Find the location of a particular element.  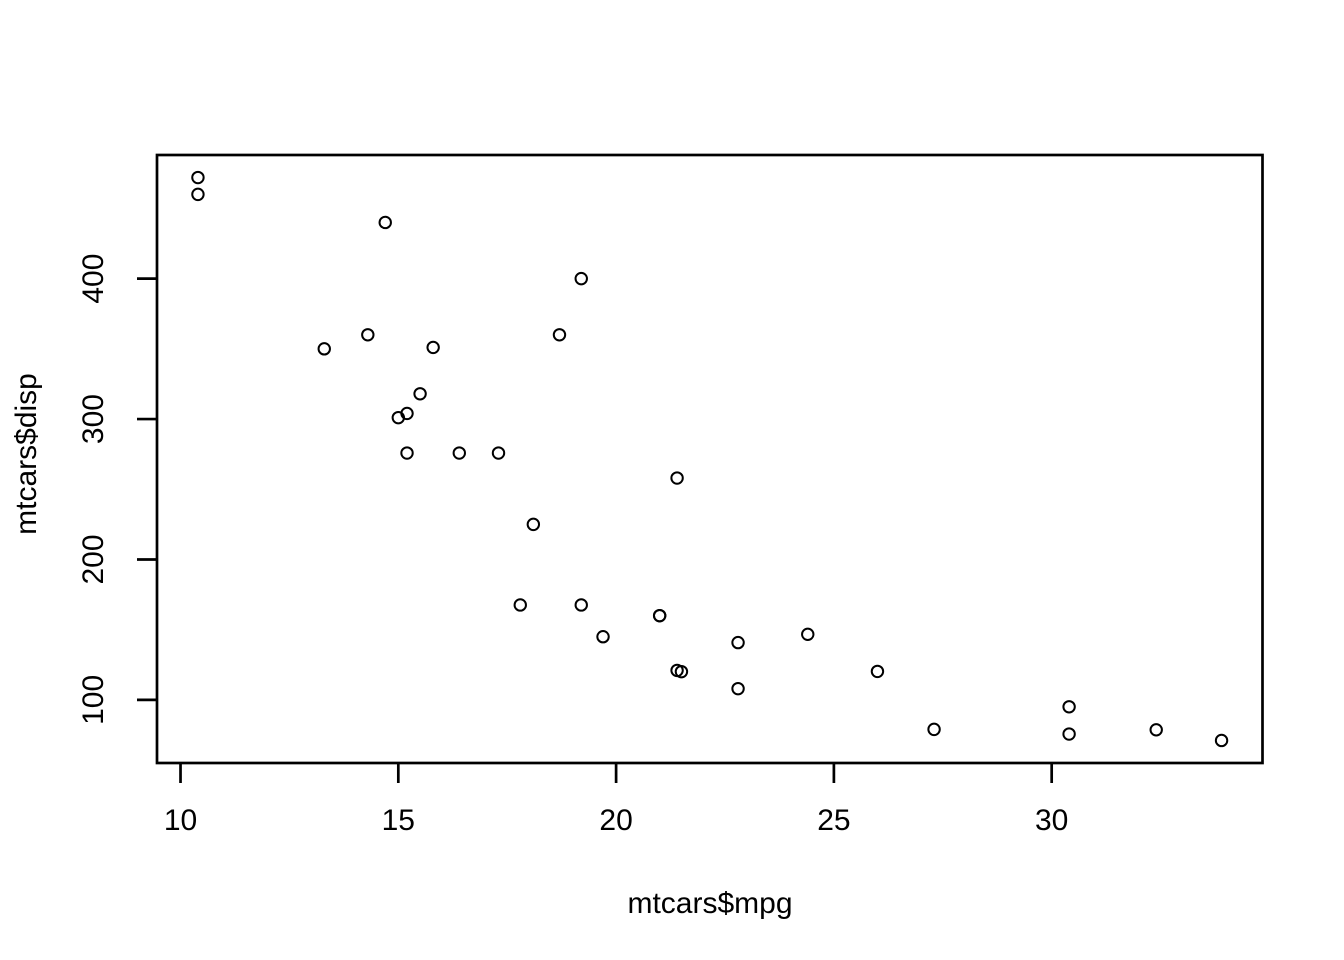

y-tick-label: 200 is located at coordinates (93, 559).